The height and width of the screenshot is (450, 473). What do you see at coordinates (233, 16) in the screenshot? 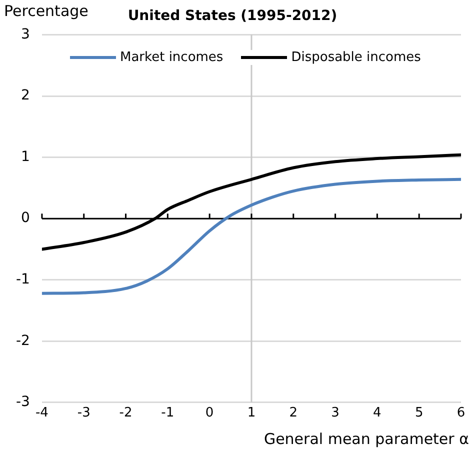
I see `chart-title: United States (1995-2012)` at bounding box center [233, 16].